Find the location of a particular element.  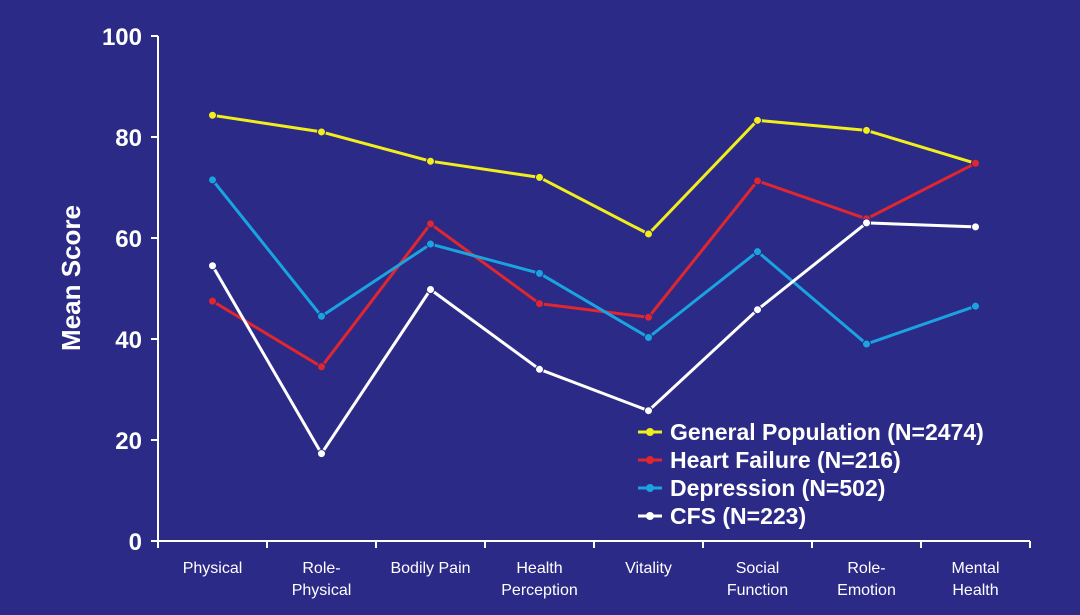

x-tick-label-social-function: Social Function is located at coordinates (757, 579).